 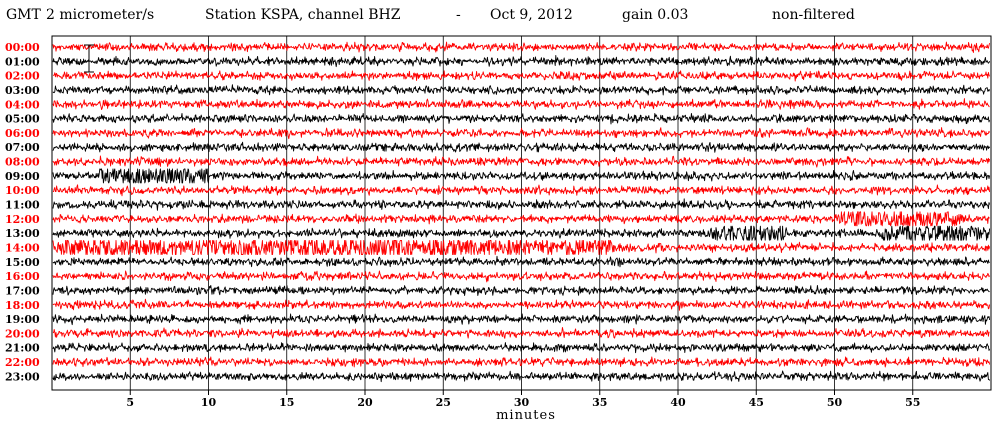 What do you see at coordinates (22, 262) in the screenshot?
I see `hour-label-15: 15:00` at bounding box center [22, 262].